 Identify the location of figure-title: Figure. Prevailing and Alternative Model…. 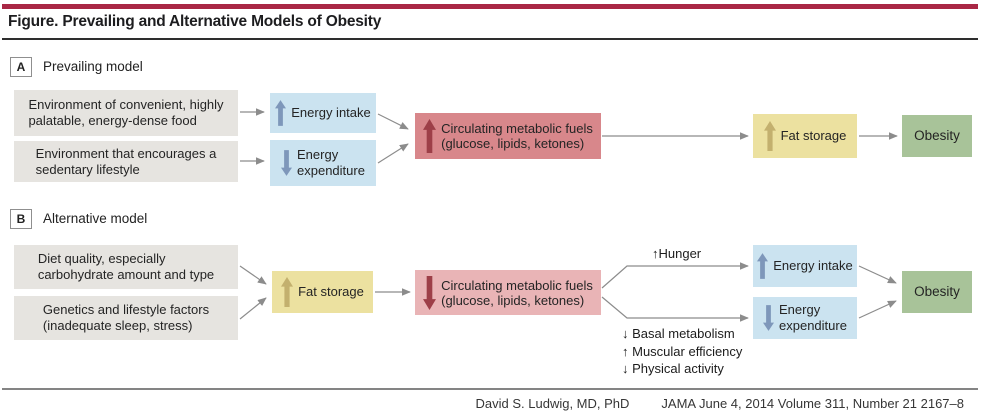
(195, 21).